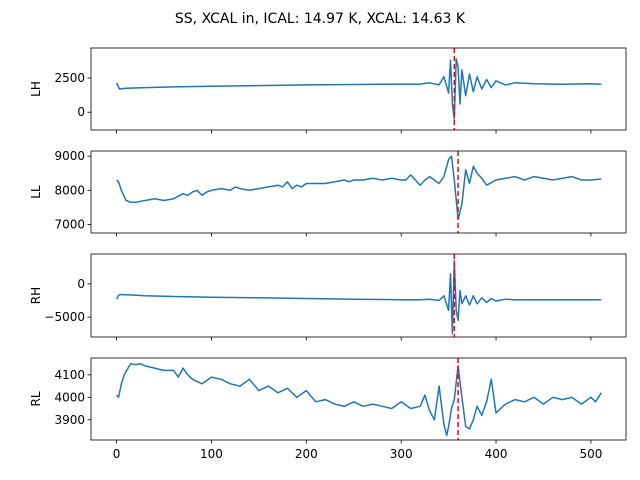 The image size is (640, 480). What do you see at coordinates (306, 454) in the screenshot?
I see `x-tick-label: 200` at bounding box center [306, 454].